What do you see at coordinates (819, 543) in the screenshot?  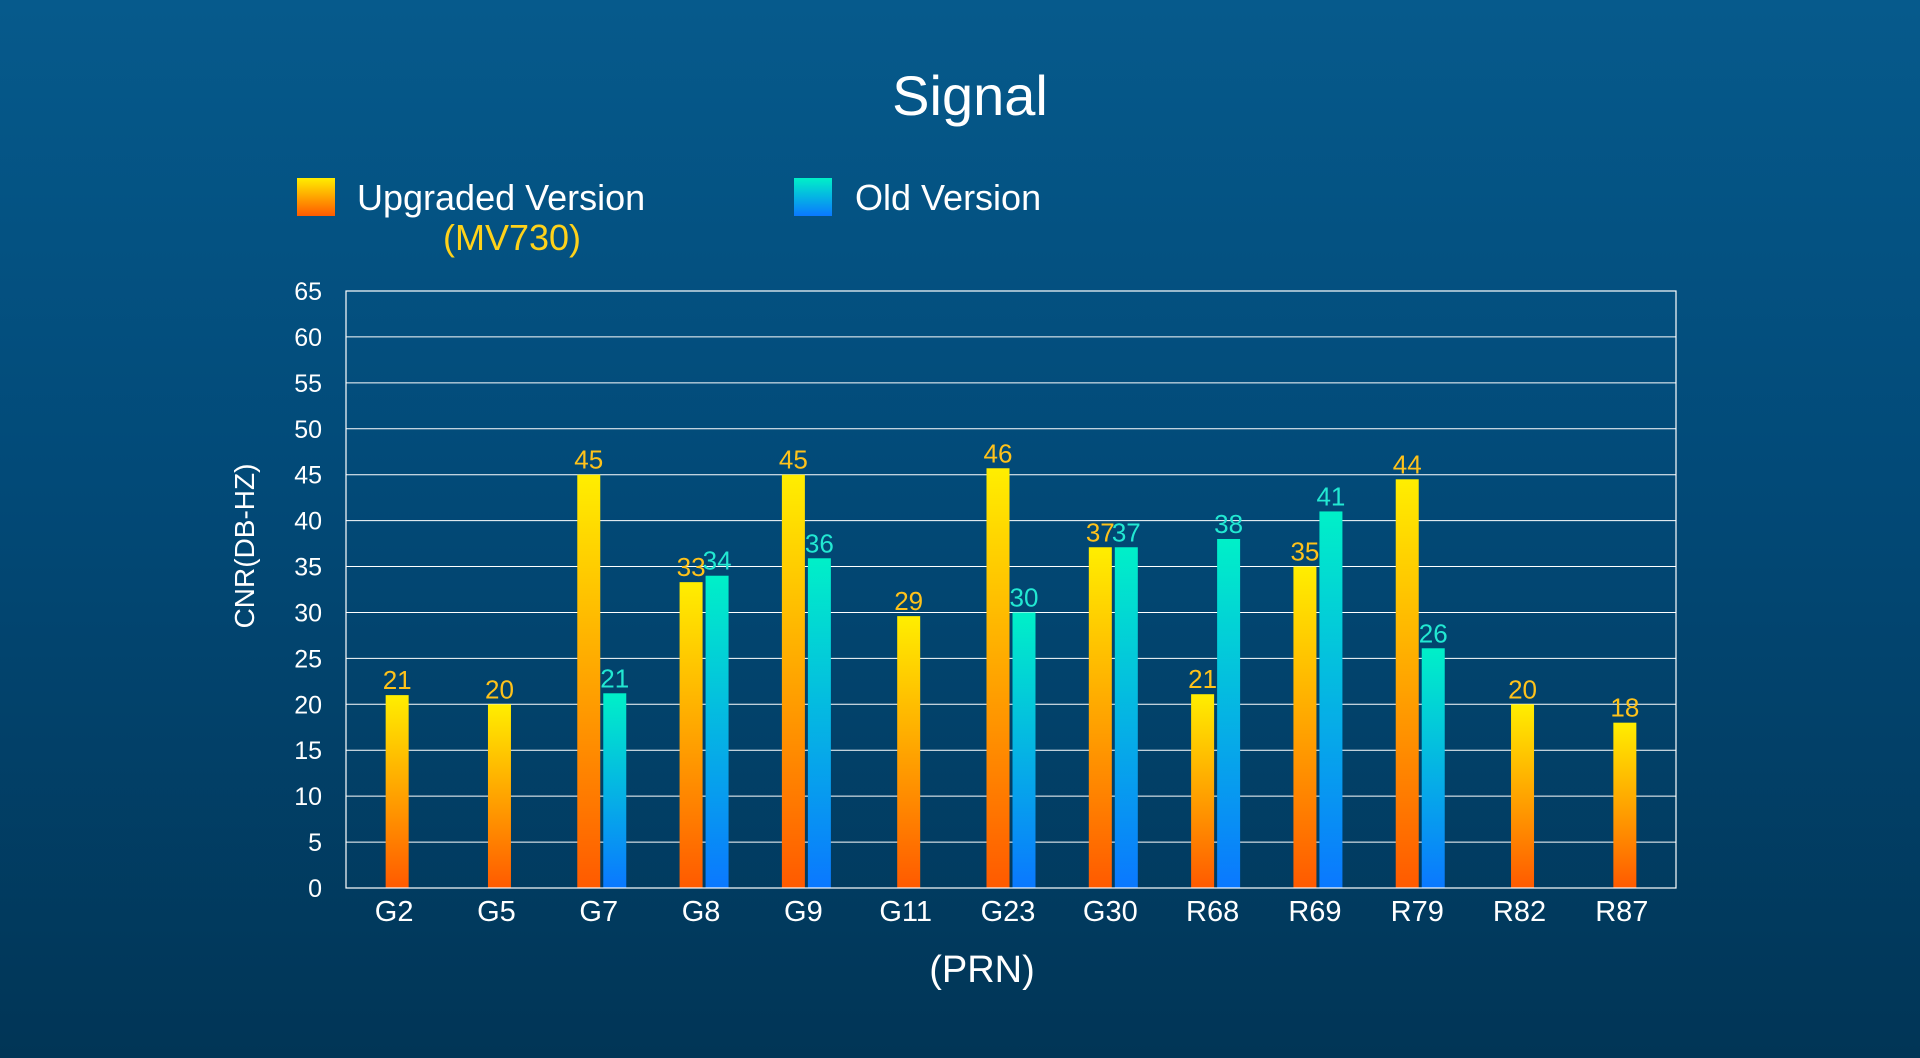 I see `data-label-old: 36` at bounding box center [819, 543].